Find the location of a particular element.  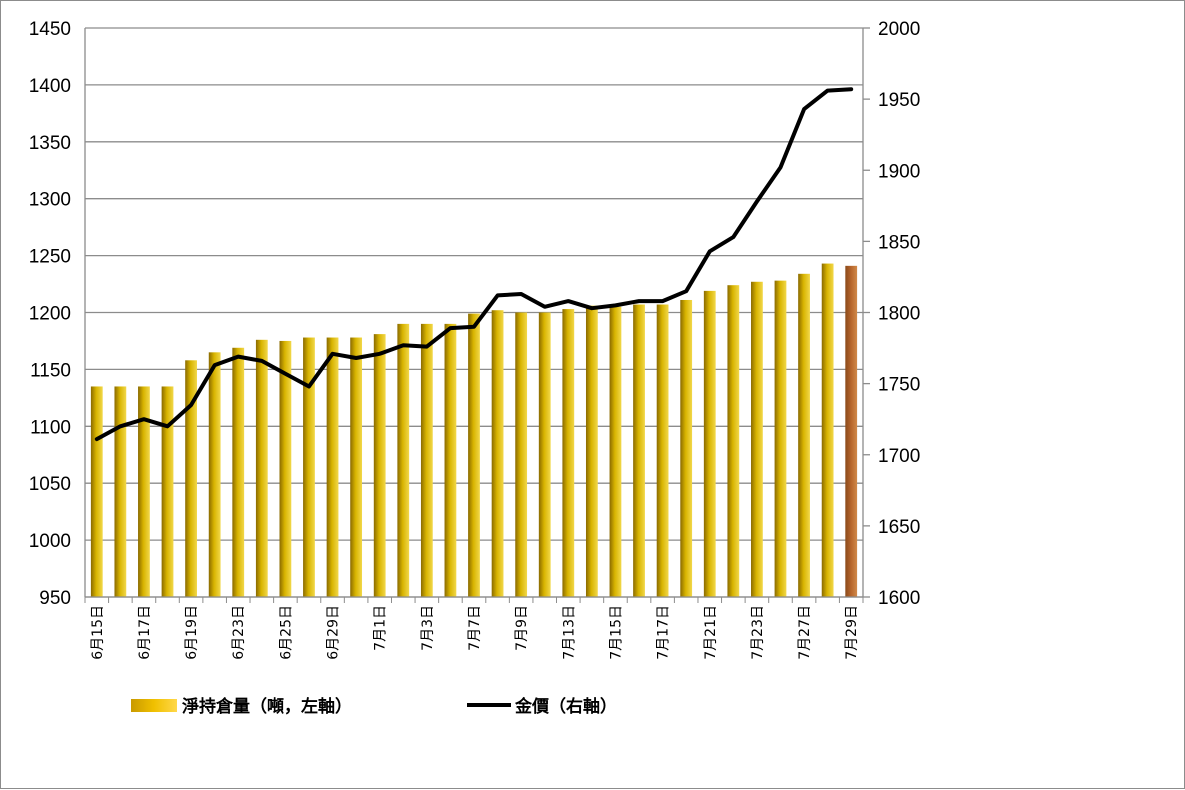

x-tick-label: 7月17日 is located at coordinates (664, 632).